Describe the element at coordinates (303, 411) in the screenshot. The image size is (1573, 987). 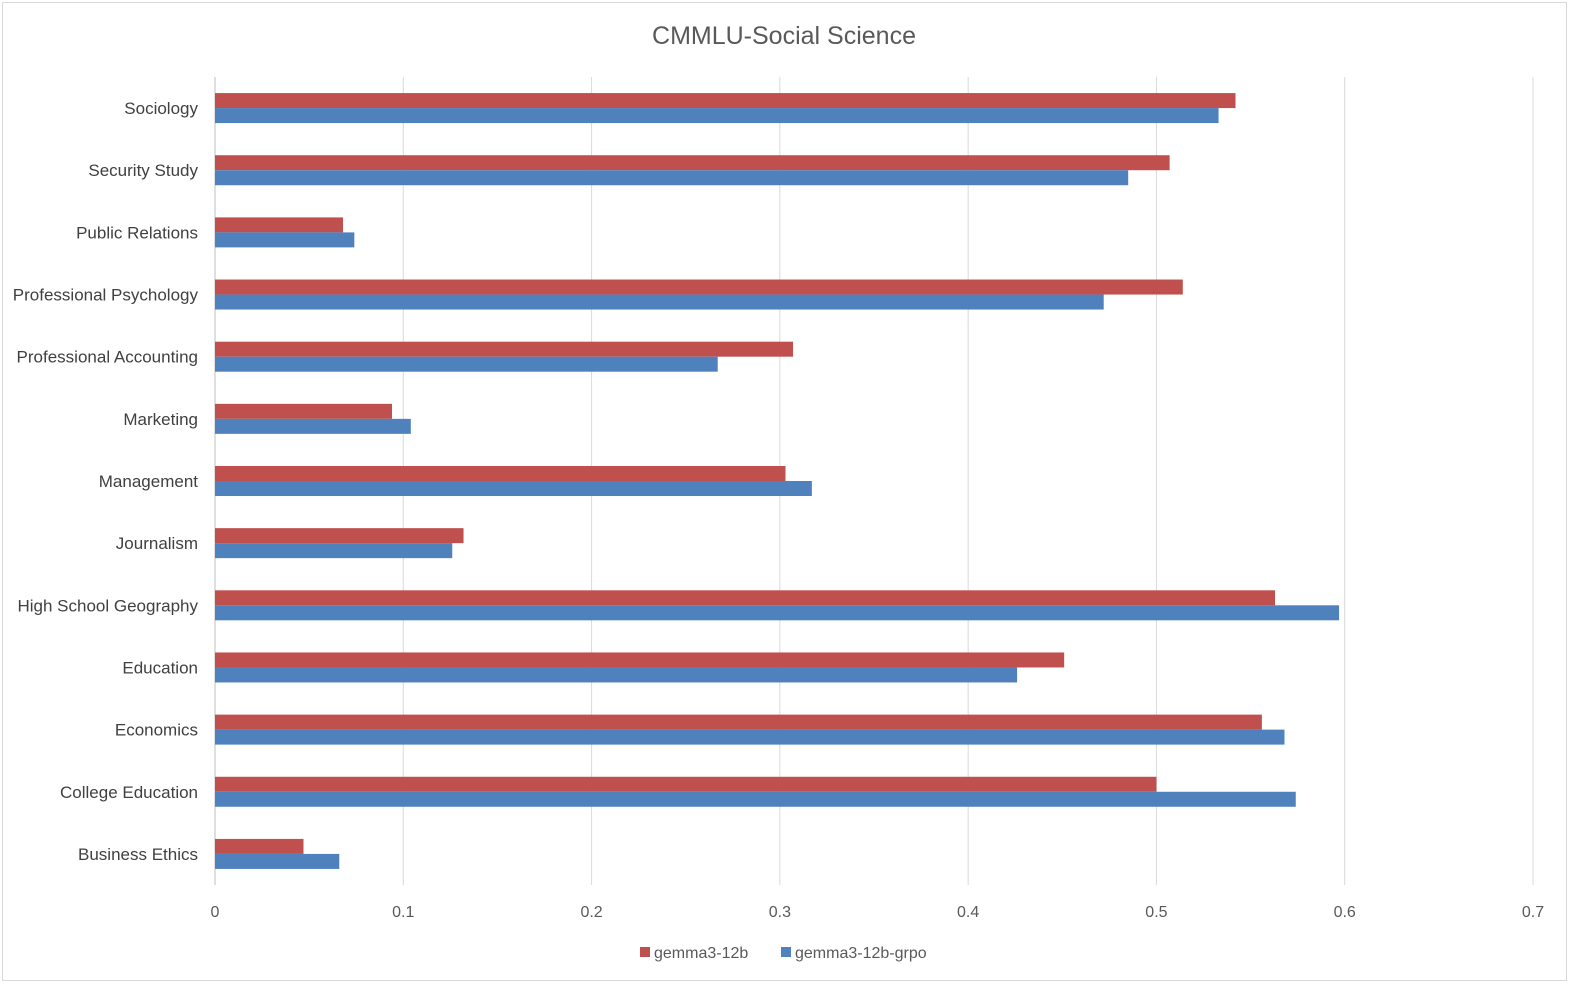
I see `bar-gemma3-12b-marketing` at that location.